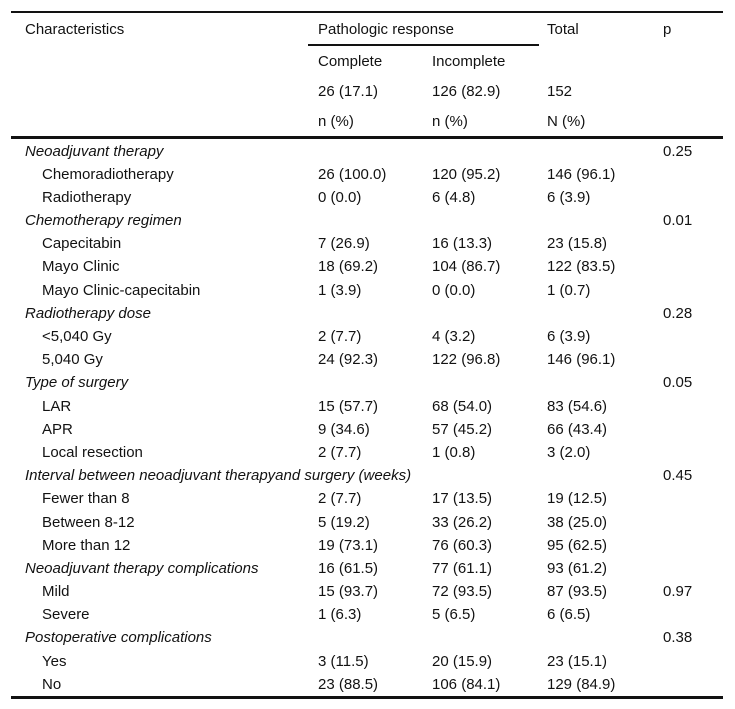 The height and width of the screenshot is (709, 735). What do you see at coordinates (569, 336) in the screenshot?
I see `cell-total: 6 (3.9)` at bounding box center [569, 336].